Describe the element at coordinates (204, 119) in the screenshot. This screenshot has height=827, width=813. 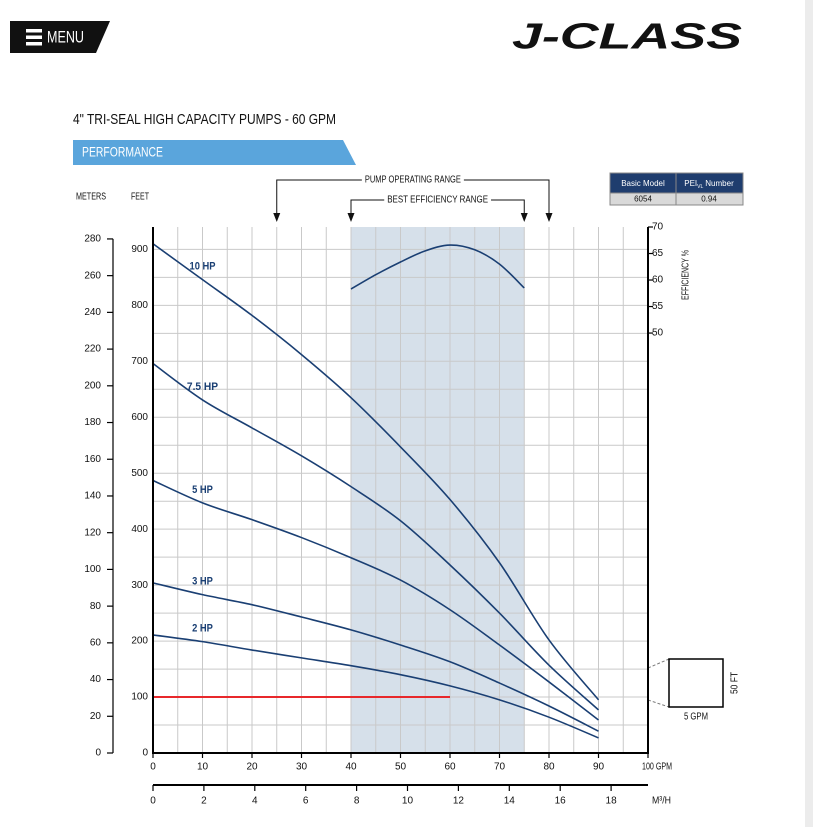
I see `page-title: 4" TRI-SEAL HIGH CAPACITY PUMPS - 60 GPM` at that location.